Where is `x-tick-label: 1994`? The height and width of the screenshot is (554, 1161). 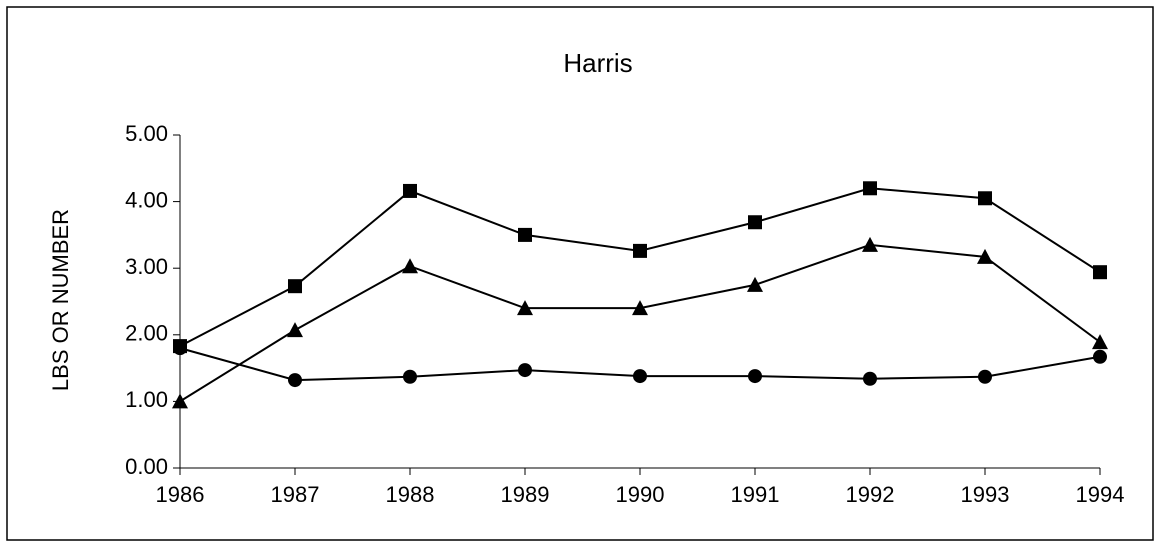 x-tick-label: 1994 is located at coordinates (1100, 494).